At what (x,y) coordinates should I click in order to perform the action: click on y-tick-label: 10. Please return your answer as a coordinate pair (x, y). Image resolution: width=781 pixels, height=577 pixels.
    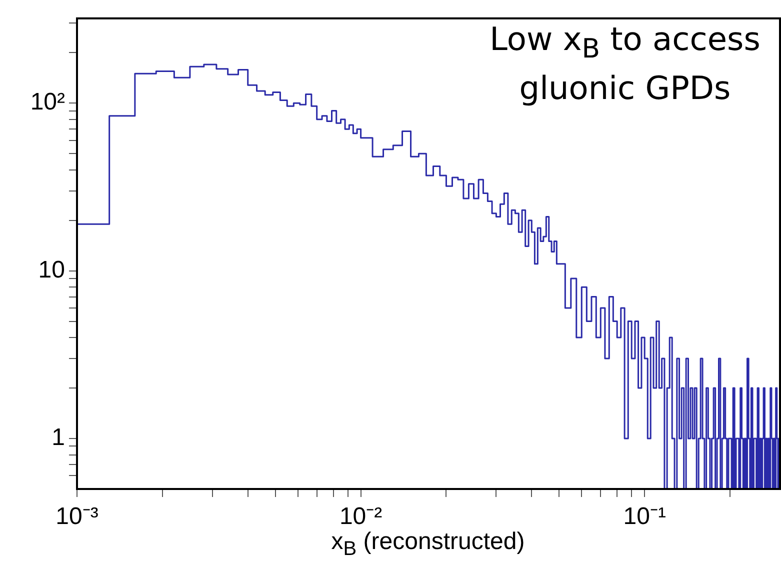
    Looking at the image, I should click on (51, 270).